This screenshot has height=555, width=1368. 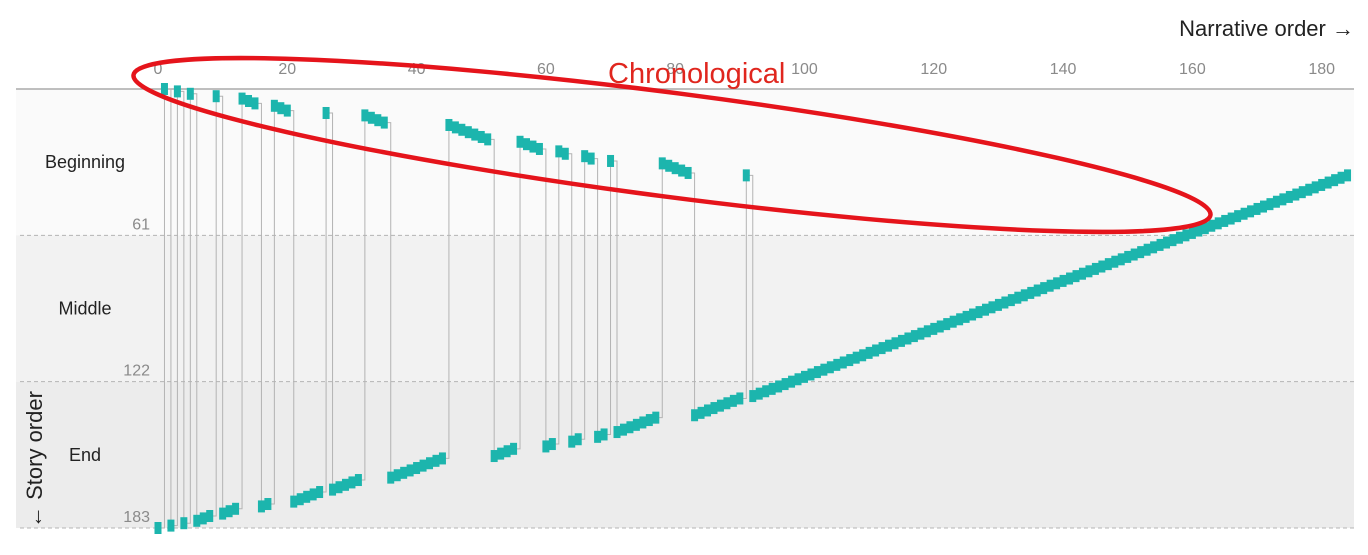 What do you see at coordinates (158, 69) in the screenshot?
I see `x-tick-label: 0` at bounding box center [158, 69].